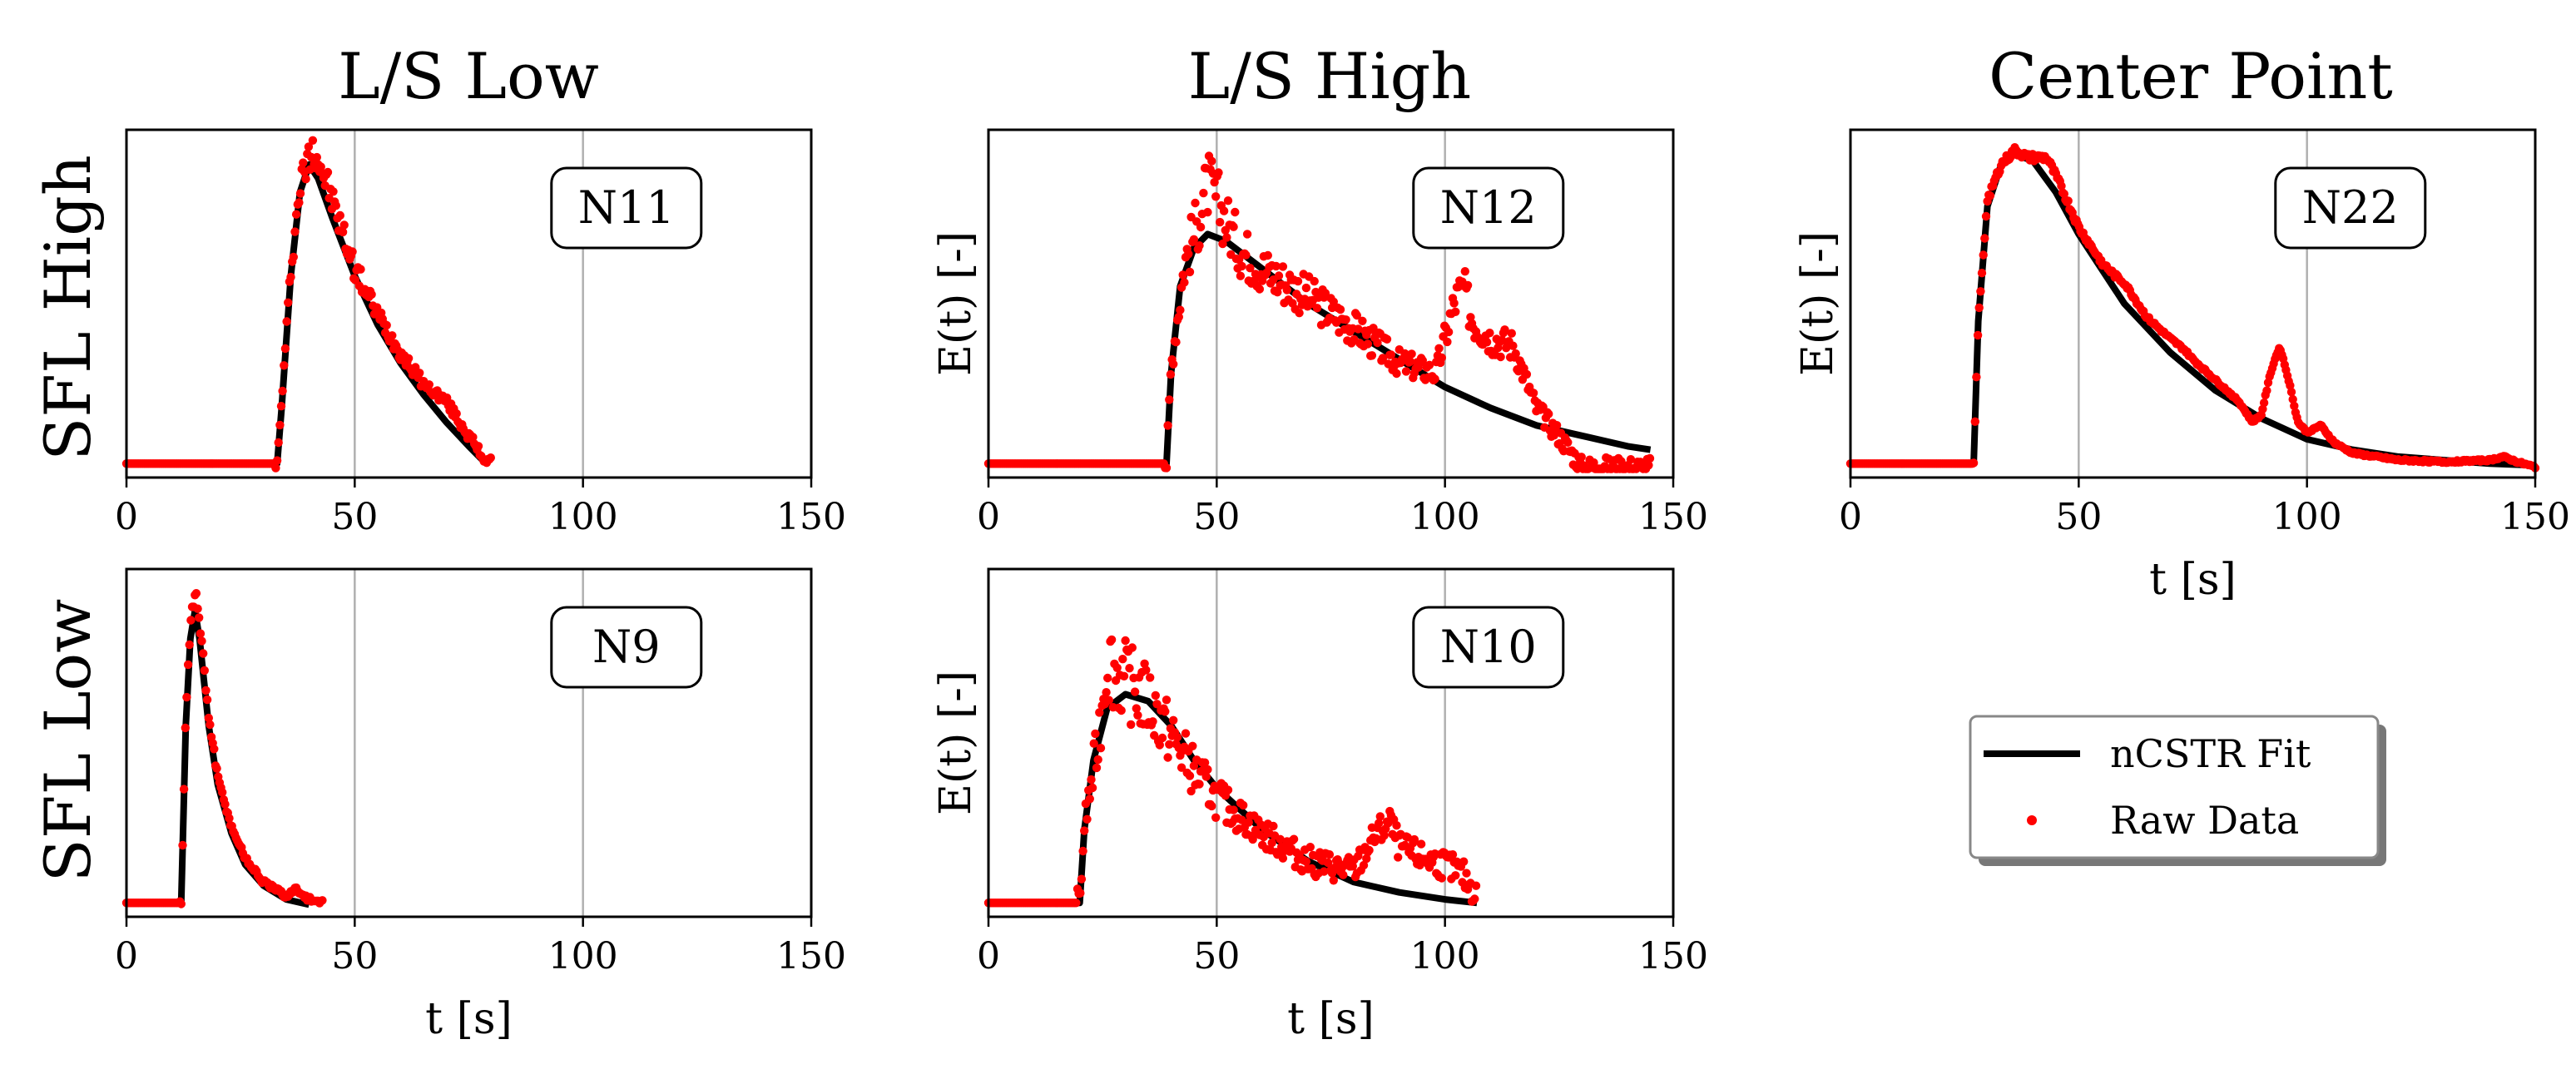  I want to click on run-label-box, so click(1488, 647).